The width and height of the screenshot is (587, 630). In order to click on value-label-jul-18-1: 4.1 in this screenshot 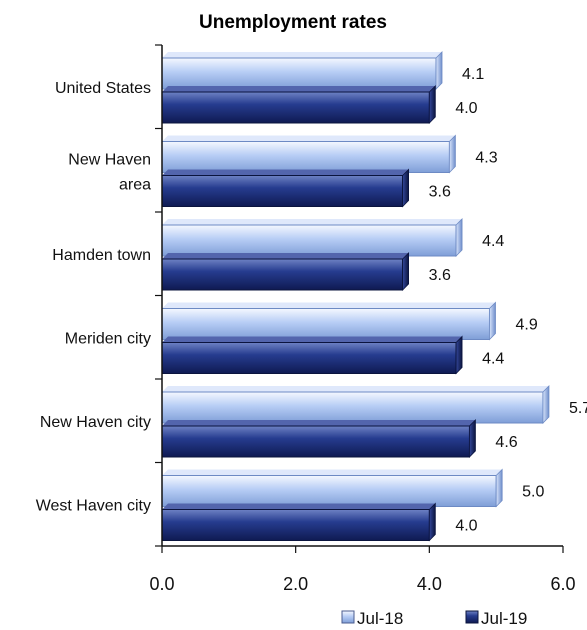, I will do `click(473, 74)`.